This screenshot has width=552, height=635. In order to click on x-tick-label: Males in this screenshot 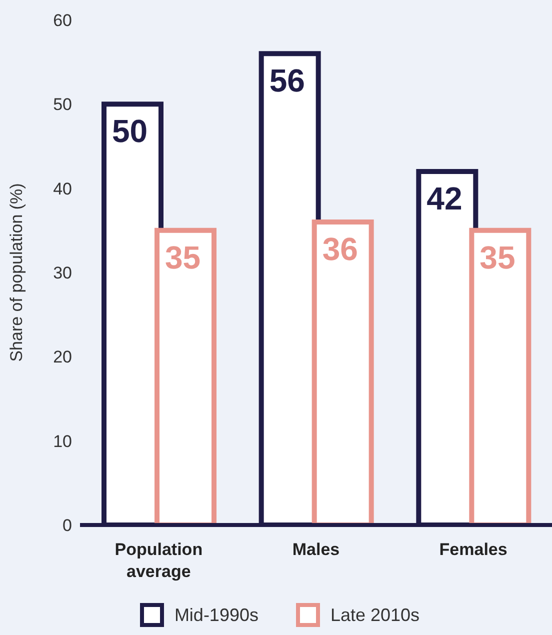, I will do `click(316, 549)`.